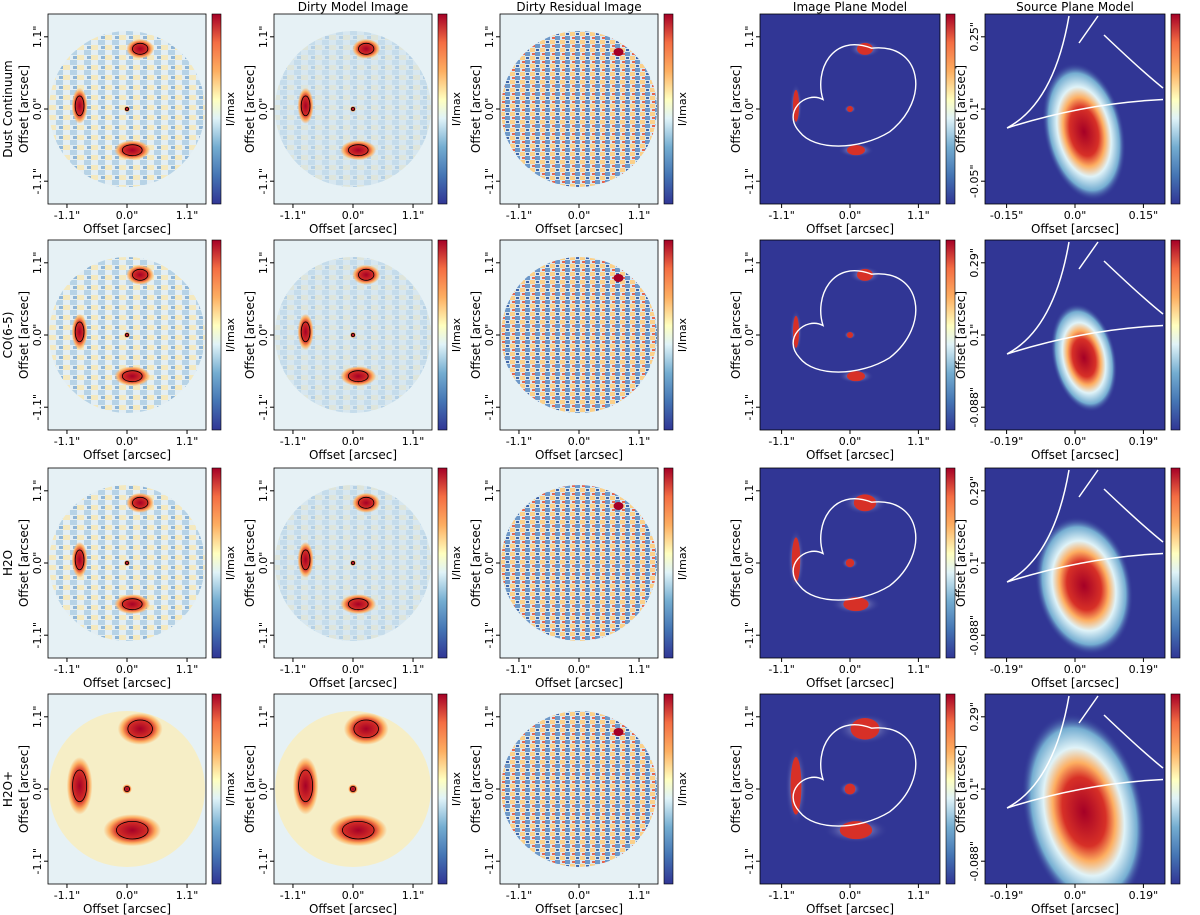 Image resolution: width=1200 pixels, height=915 pixels. I want to click on x-tick-label: -0.19", so click(1007, 669).